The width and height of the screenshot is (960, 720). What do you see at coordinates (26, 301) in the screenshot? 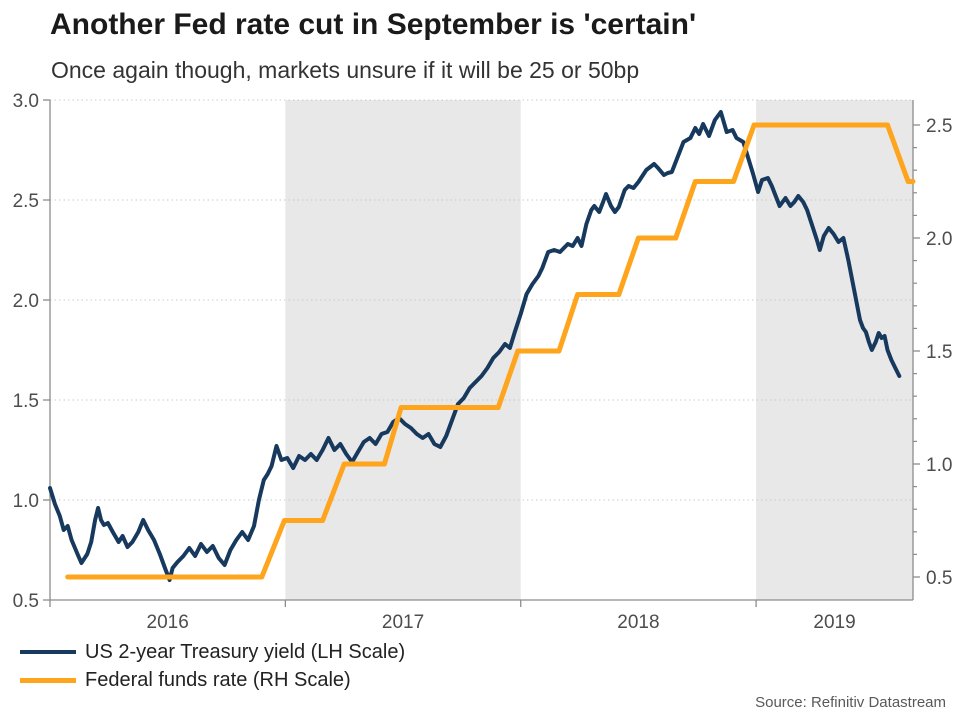
I see `y-left-tick-label: 2.0` at bounding box center [26, 301].